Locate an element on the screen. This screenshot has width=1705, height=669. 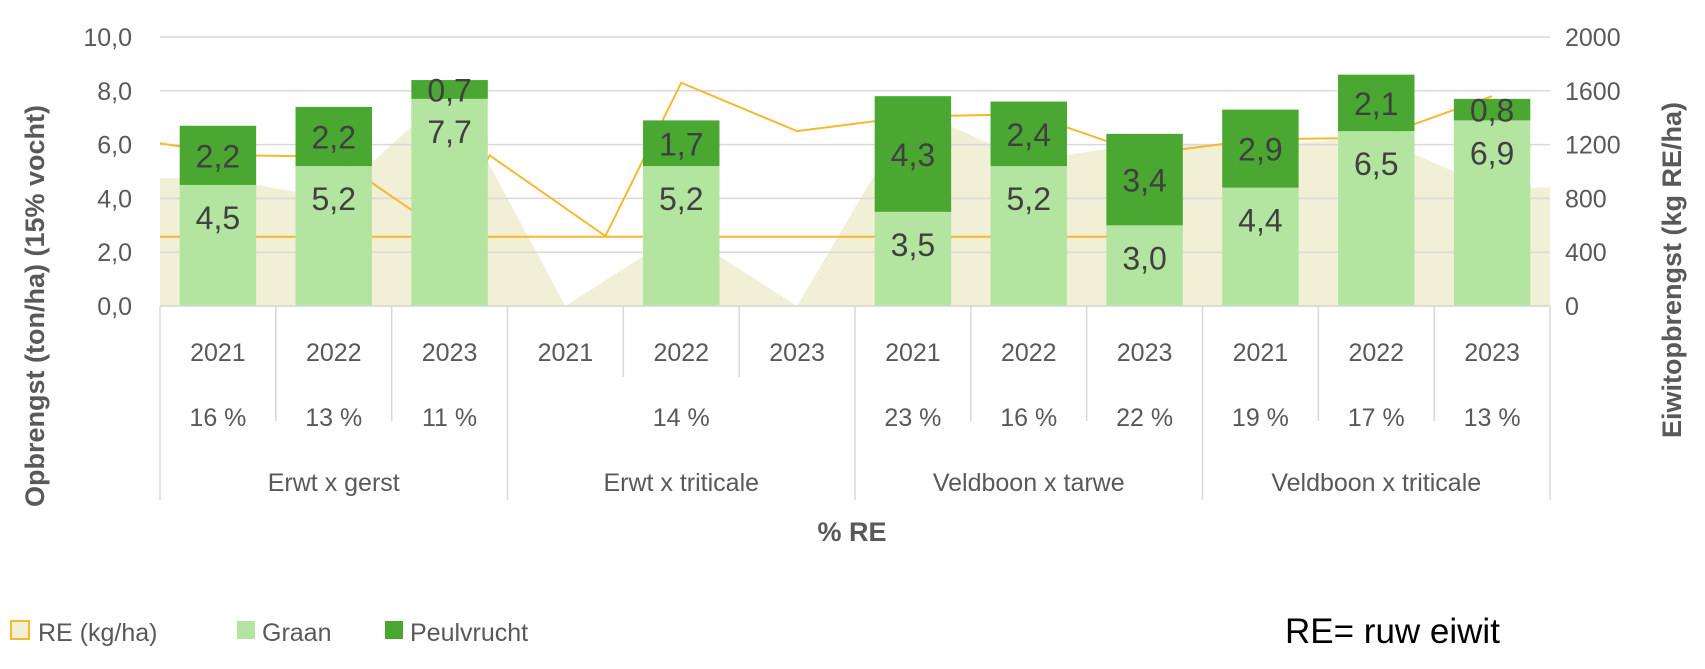
y-left-tick-label: 8,0 is located at coordinates (114, 92).